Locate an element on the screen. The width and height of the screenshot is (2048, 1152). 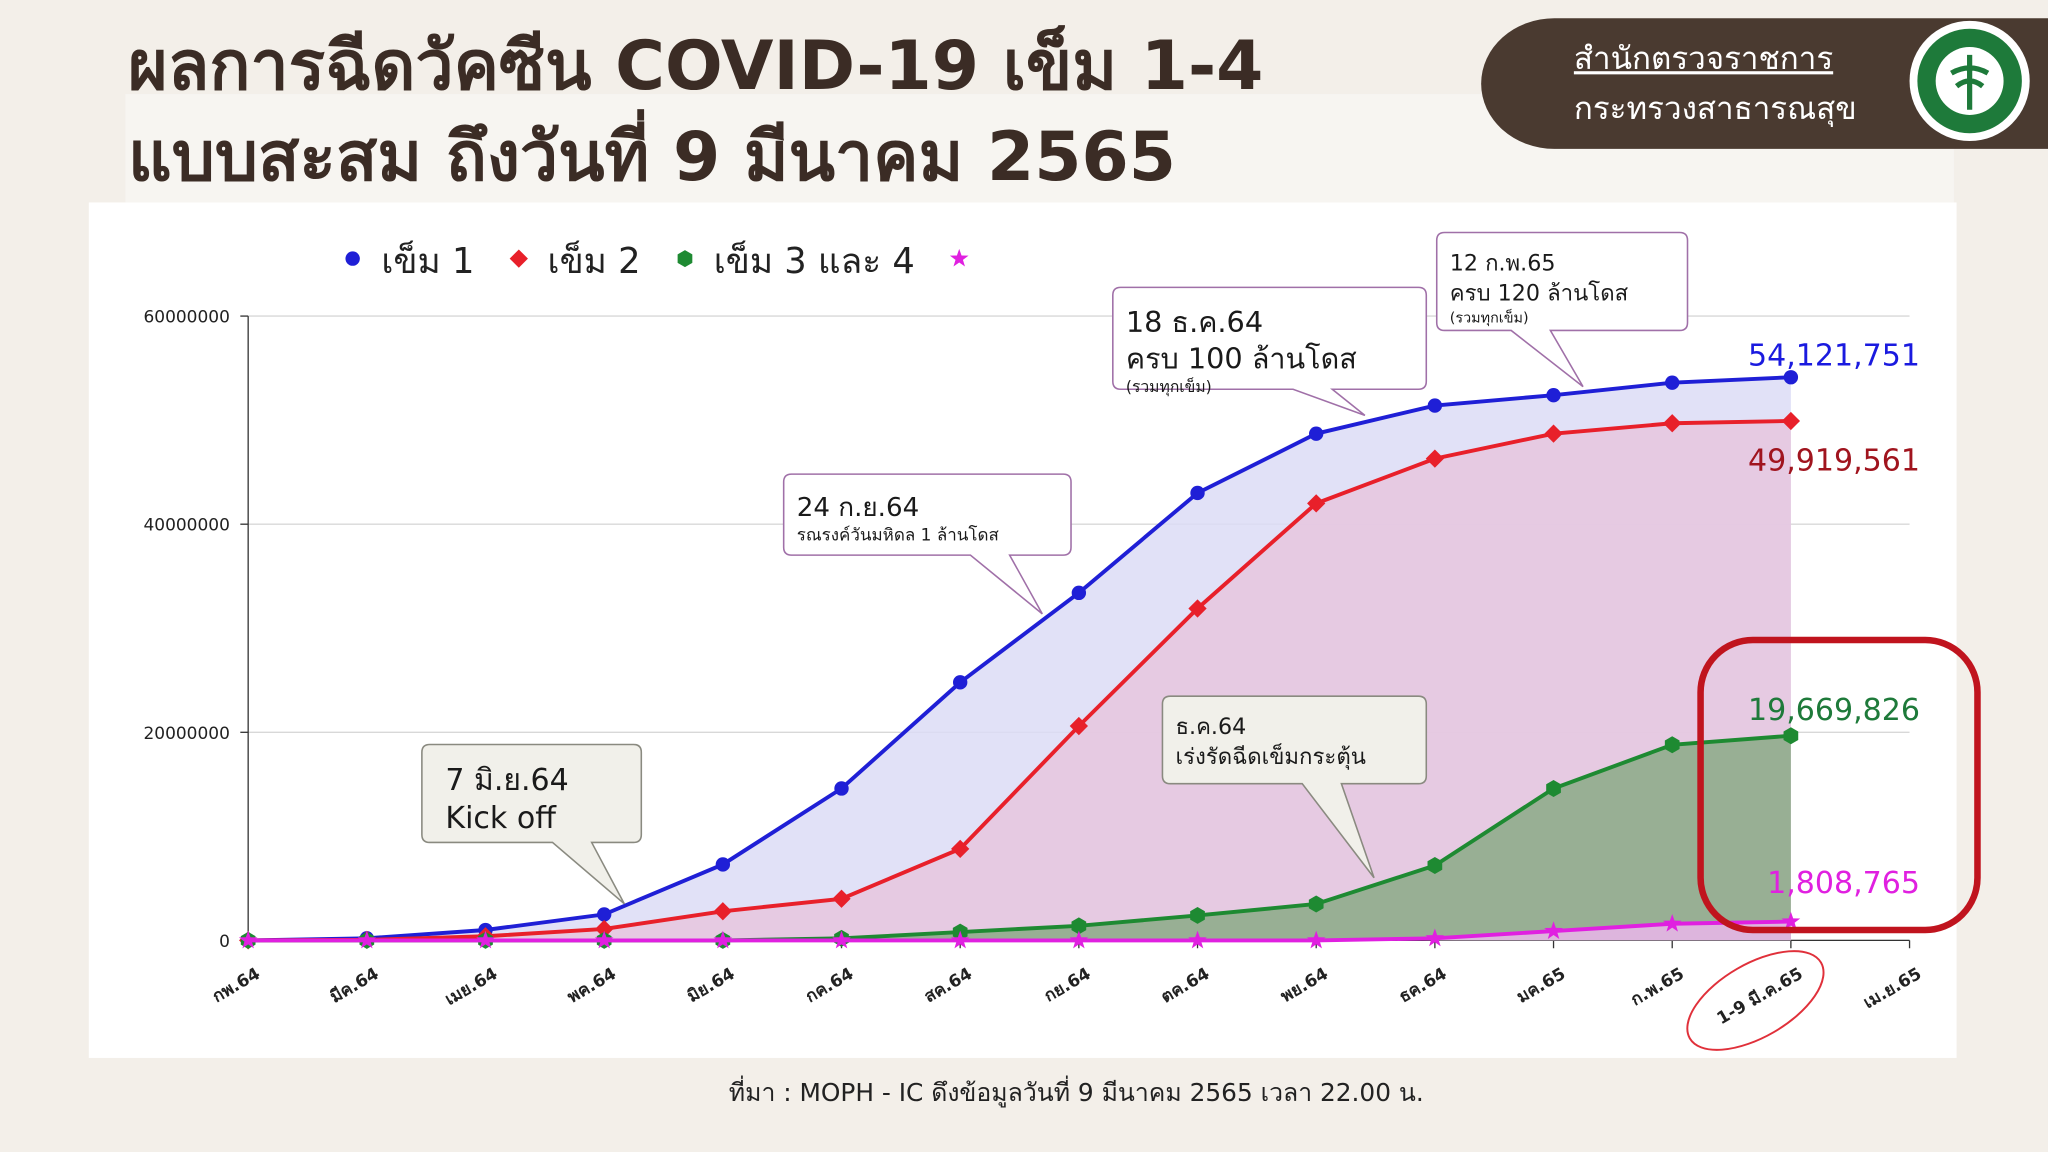
y-tick-label: 60000000 is located at coordinates (187, 318).